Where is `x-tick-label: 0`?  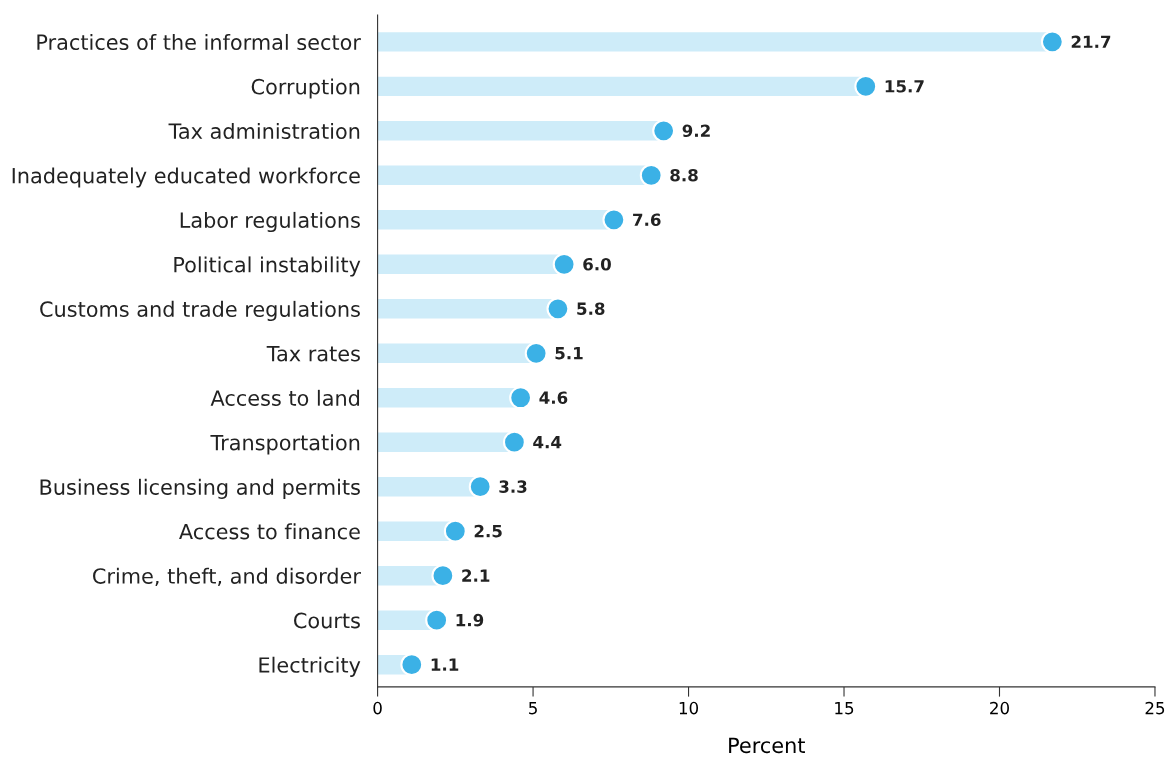
x-tick-label: 0 is located at coordinates (377, 708).